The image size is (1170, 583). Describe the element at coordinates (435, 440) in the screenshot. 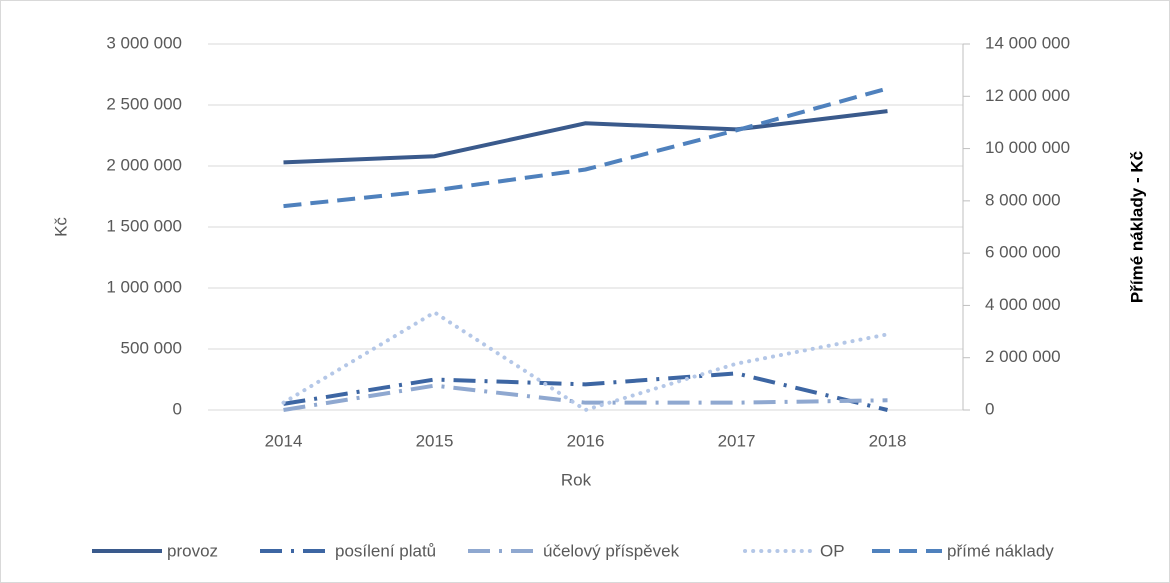

I see `x-tick-label: 2015` at that location.